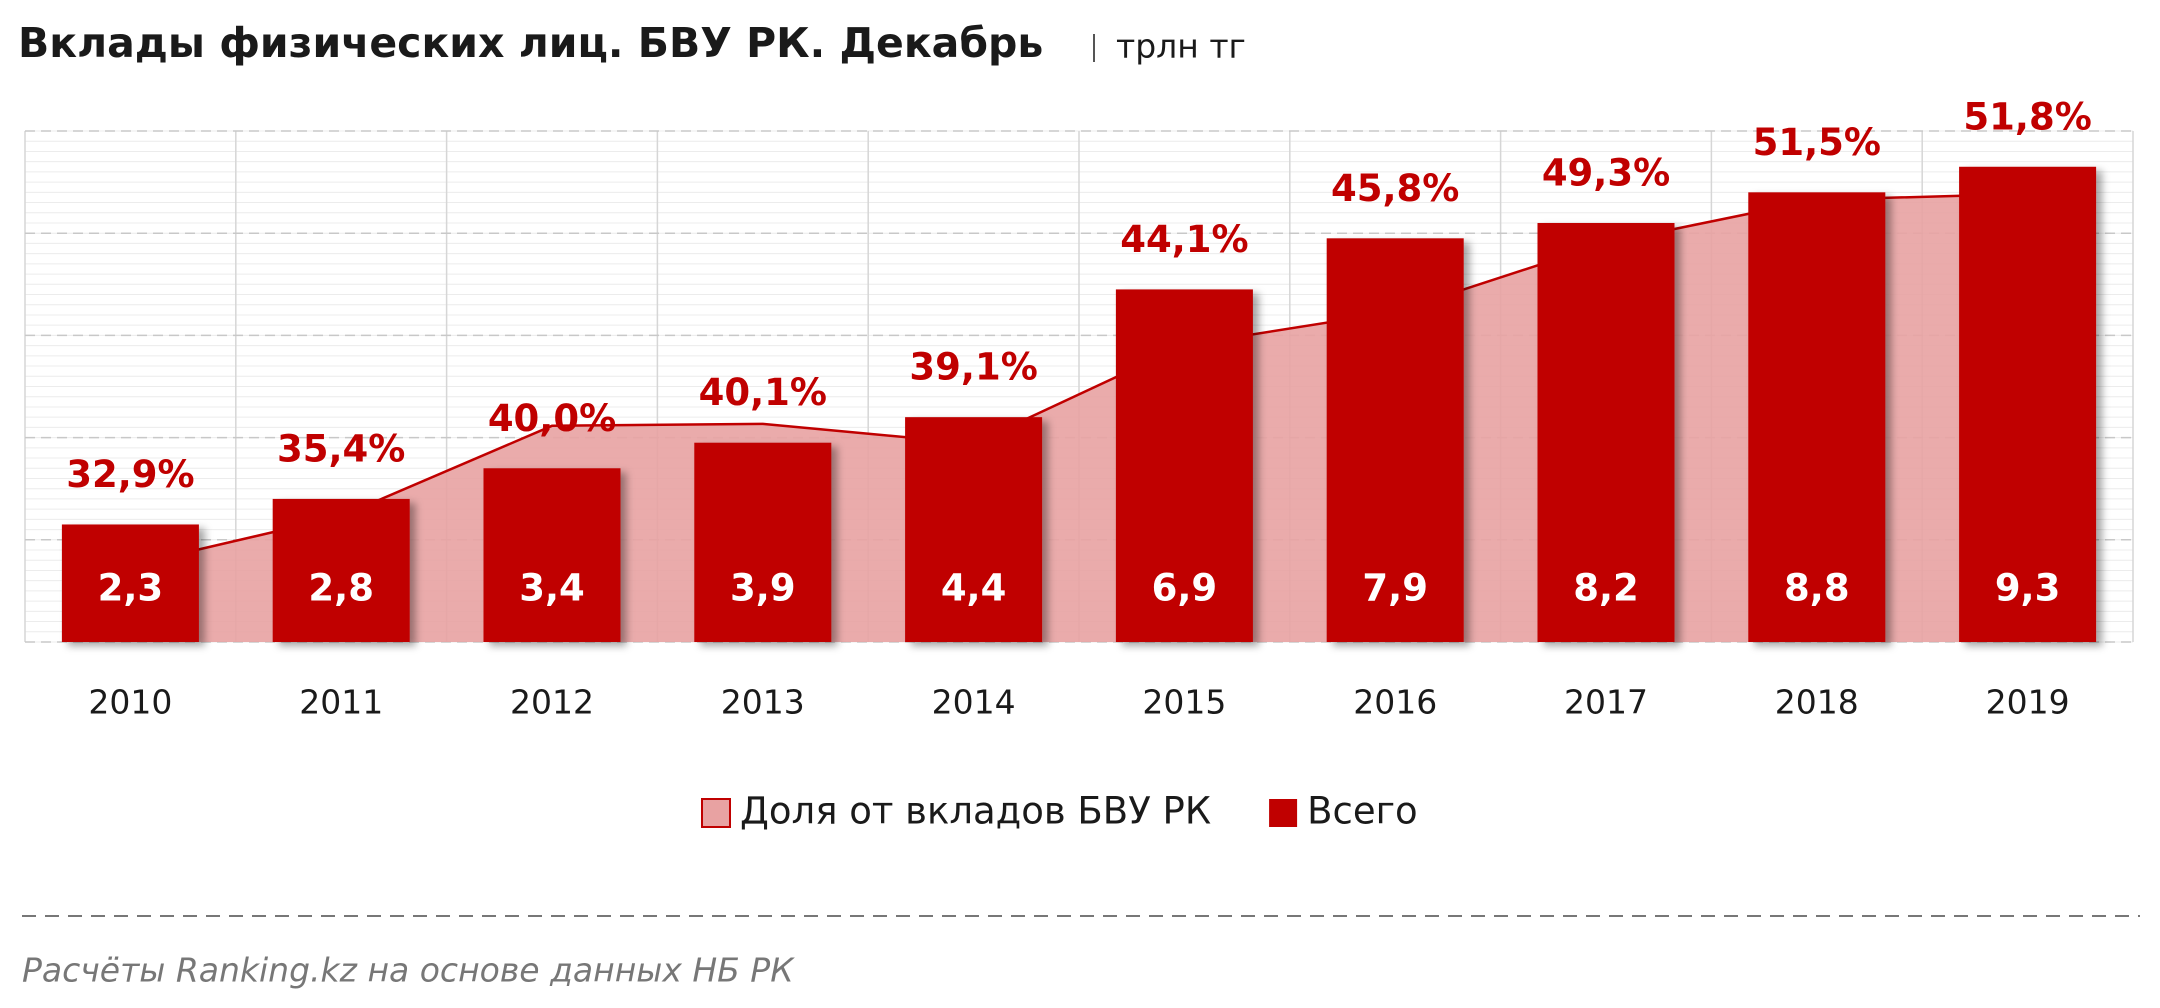 The width and height of the screenshot is (2160, 1008). Describe the element at coordinates (1184, 702) in the screenshot. I see `x-tick-label: 2015` at that location.